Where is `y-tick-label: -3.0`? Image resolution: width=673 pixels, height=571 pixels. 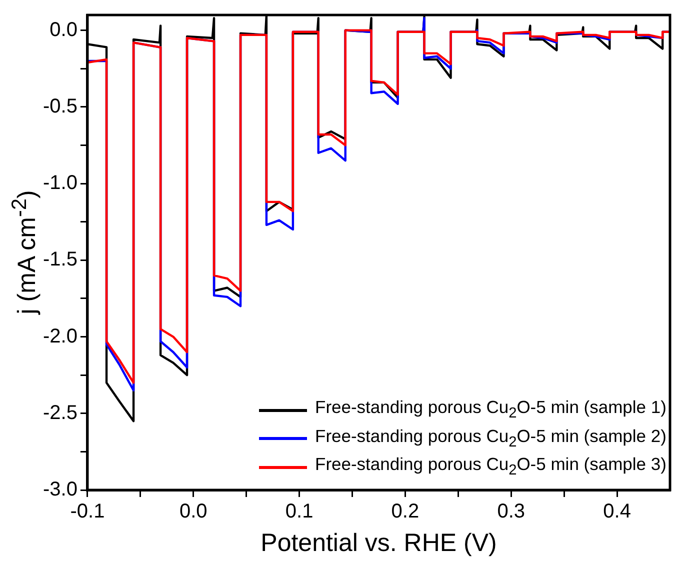 y-tick-label: -3.0 is located at coordinates (60, 489).